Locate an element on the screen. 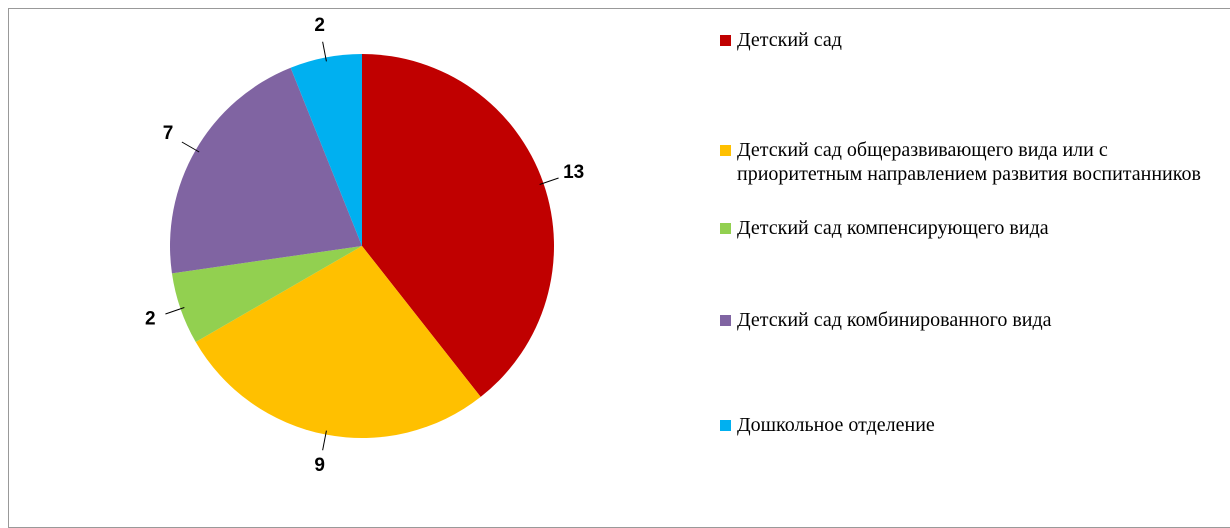  legend-label: Детский сад компенсирующего вида is located at coordinates (893, 228).